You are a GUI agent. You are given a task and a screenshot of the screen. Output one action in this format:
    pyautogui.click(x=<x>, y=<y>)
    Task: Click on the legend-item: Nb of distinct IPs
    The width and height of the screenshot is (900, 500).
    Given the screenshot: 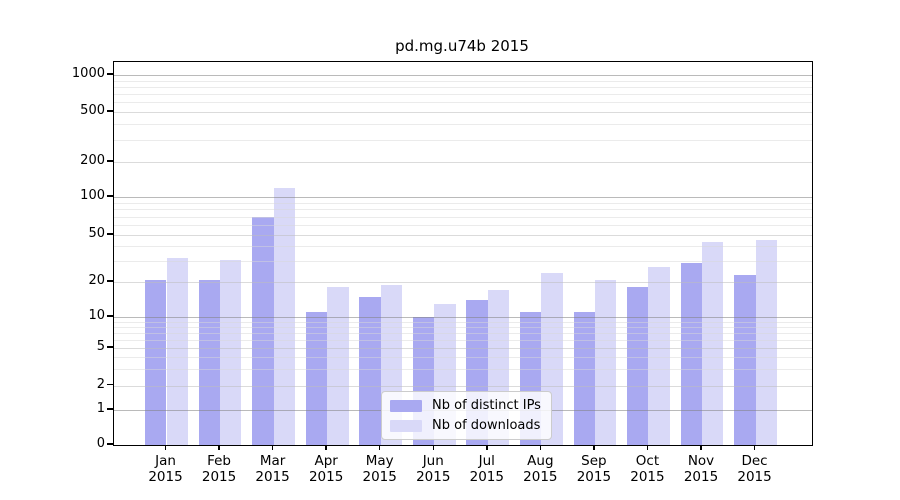 What is the action you would take?
    pyautogui.click(x=465, y=405)
    